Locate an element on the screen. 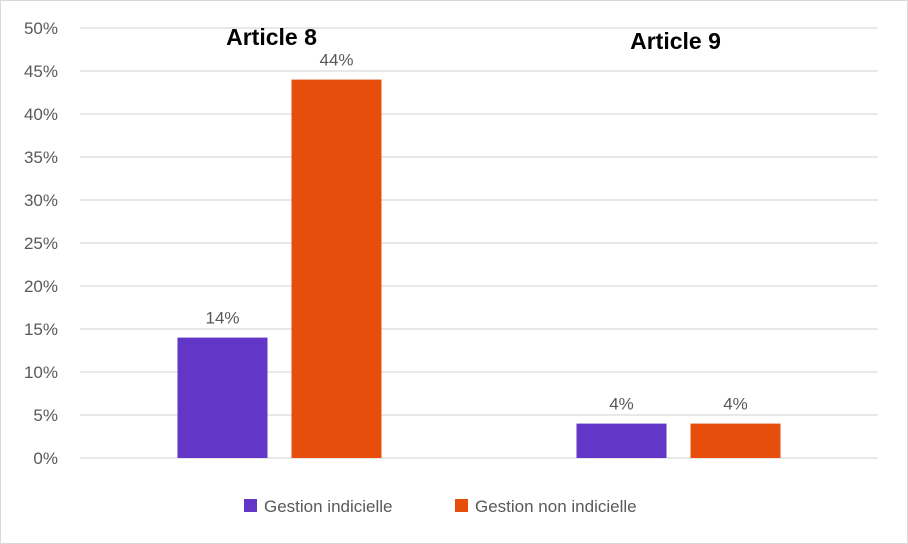  y-tick-label: 10% is located at coordinates (41, 372).